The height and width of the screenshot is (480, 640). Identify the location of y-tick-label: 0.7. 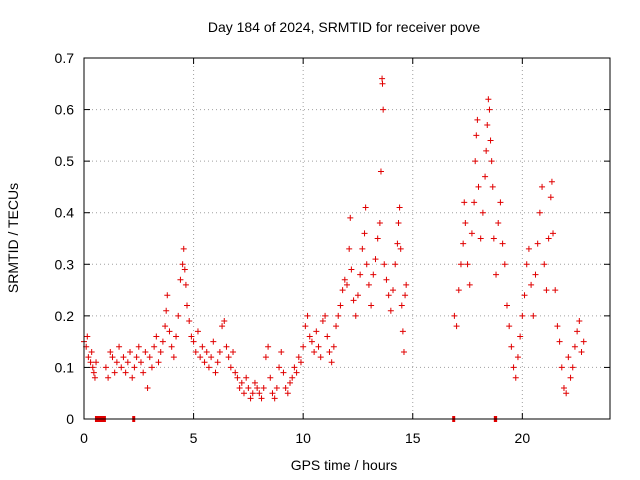
(65, 58).